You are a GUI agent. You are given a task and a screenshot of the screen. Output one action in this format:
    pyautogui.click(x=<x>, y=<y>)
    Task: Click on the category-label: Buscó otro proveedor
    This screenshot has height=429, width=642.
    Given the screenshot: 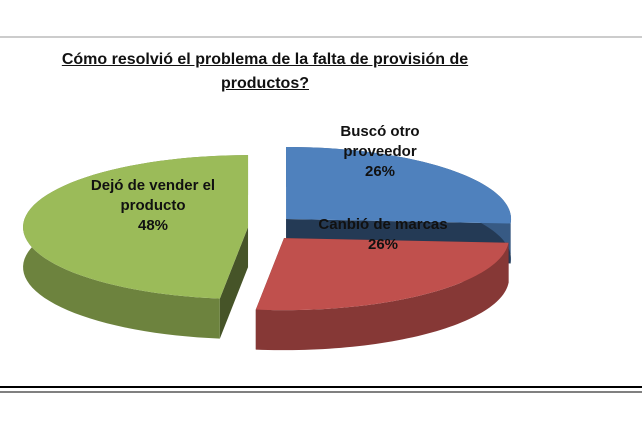 What is the action you would take?
    pyautogui.click(x=380, y=141)
    